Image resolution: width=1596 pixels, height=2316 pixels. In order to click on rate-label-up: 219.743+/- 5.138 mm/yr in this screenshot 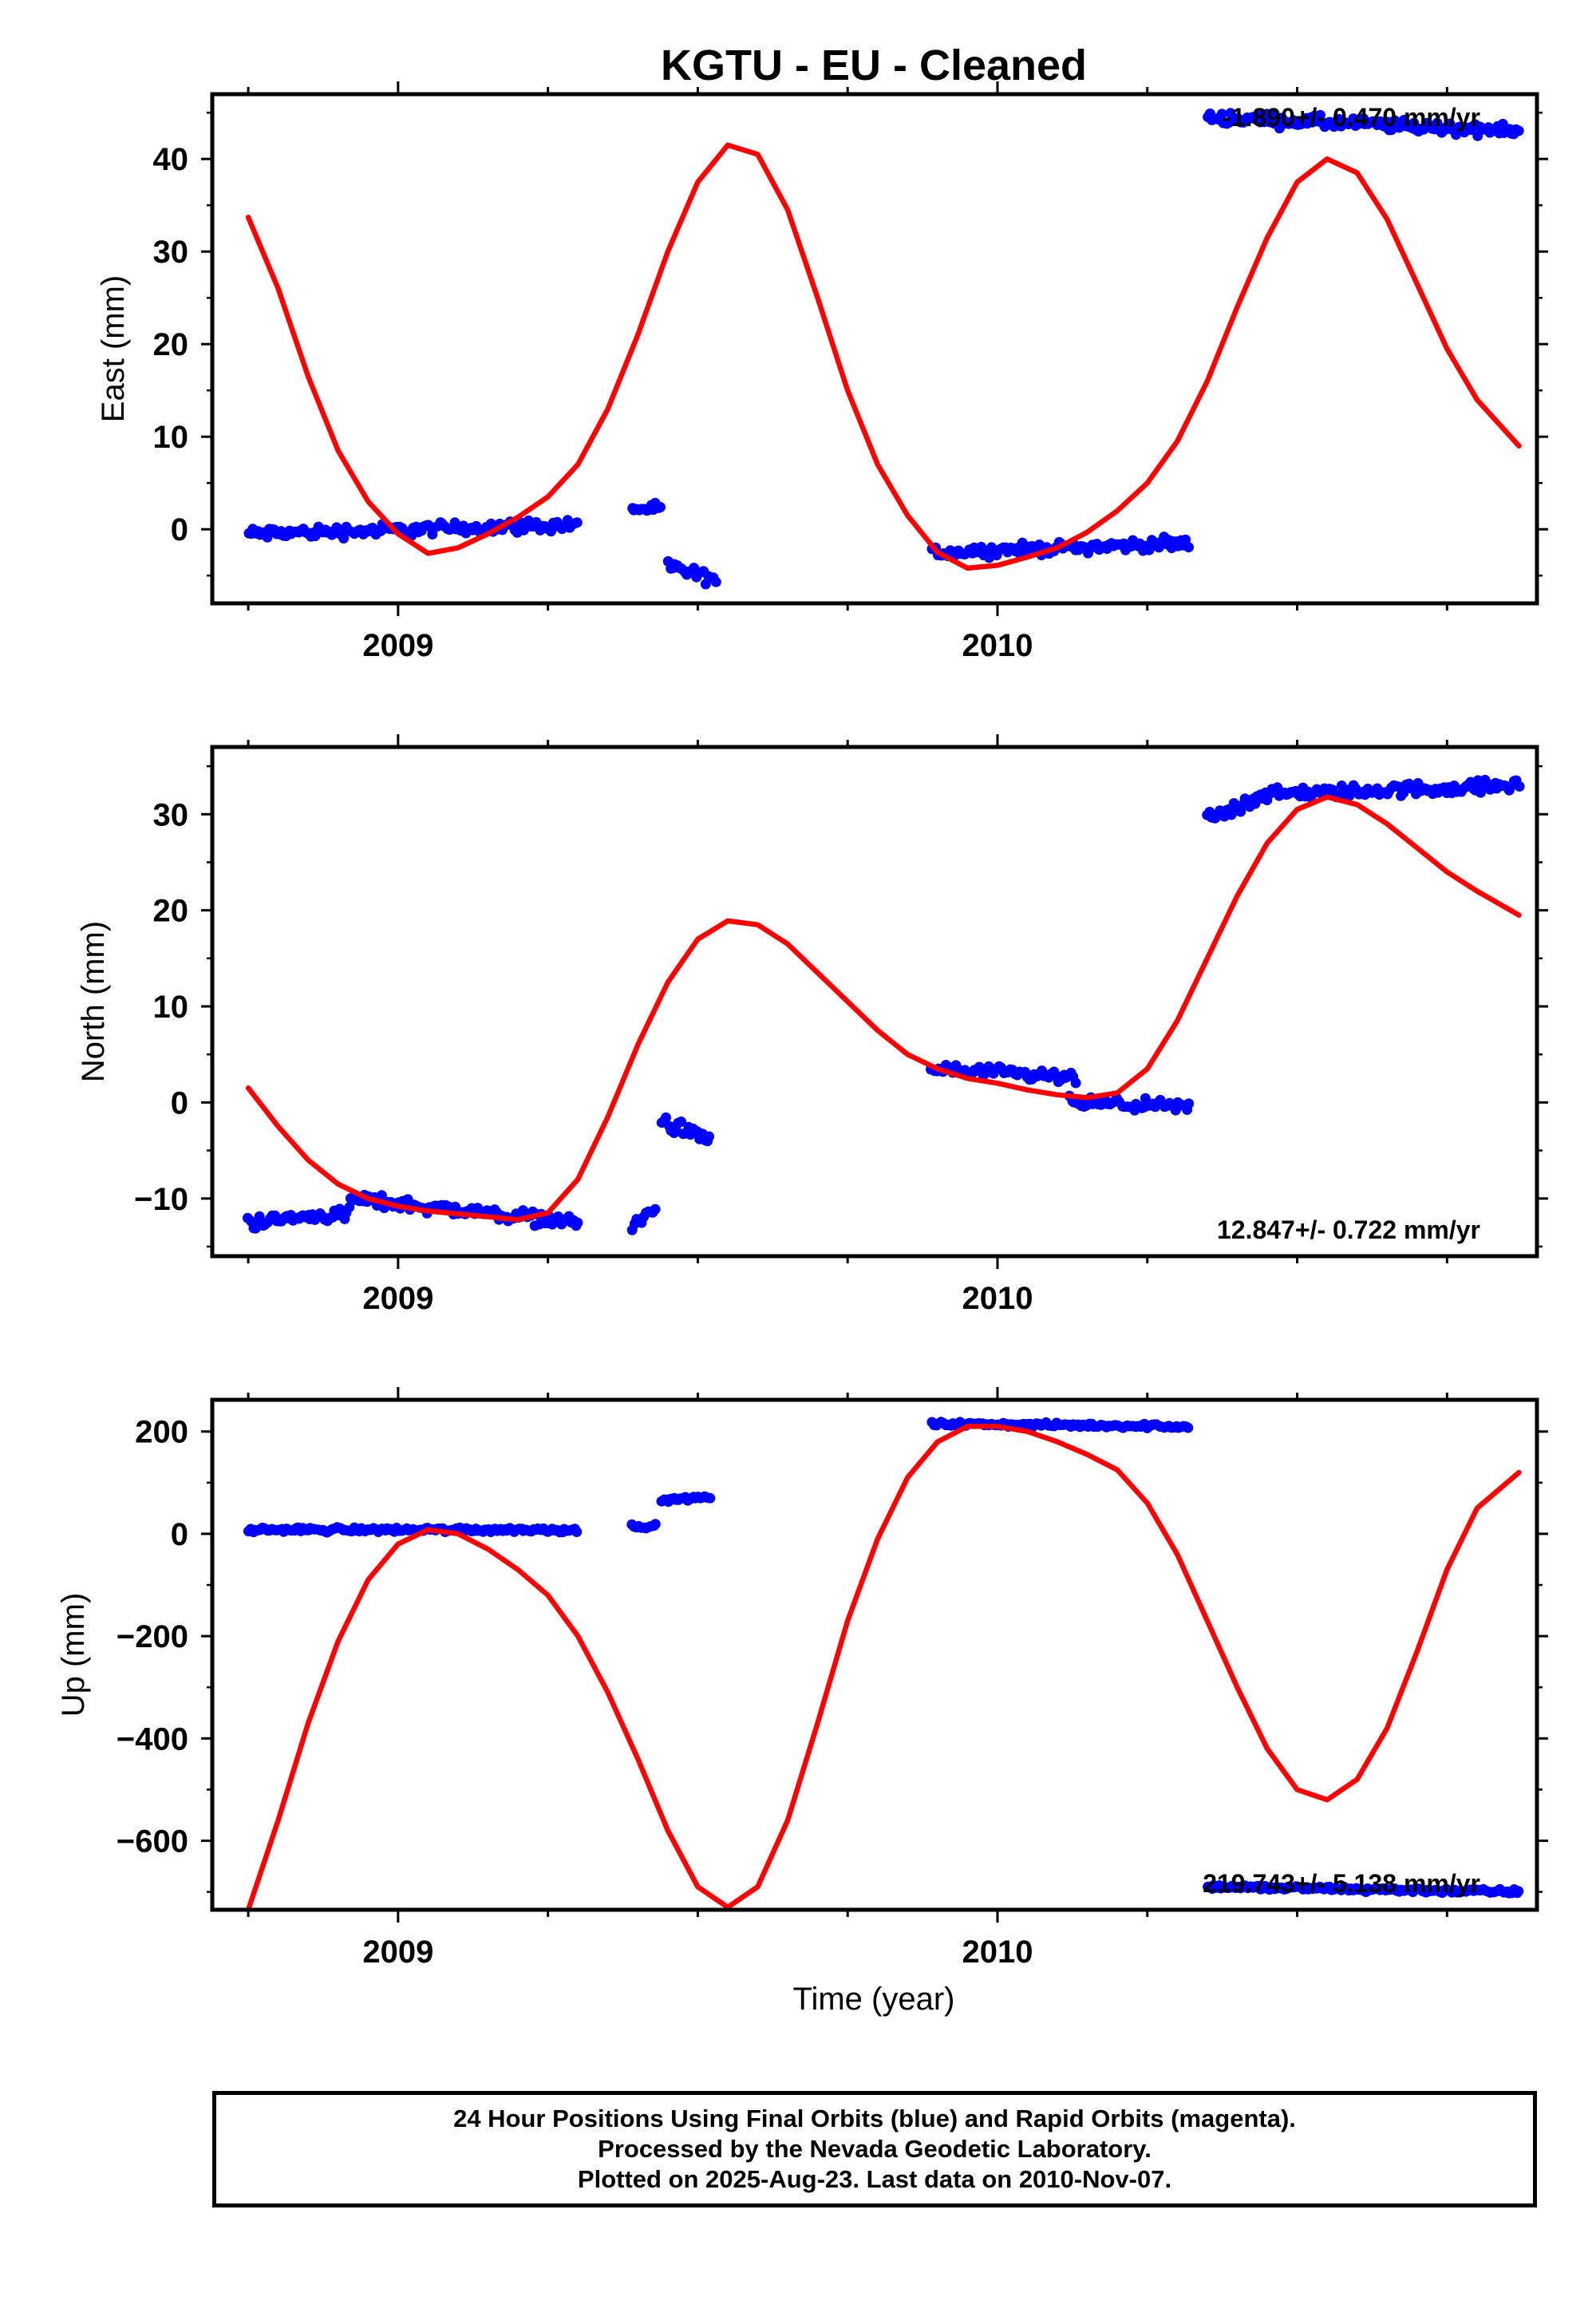, I will do `click(1341, 1883)`.